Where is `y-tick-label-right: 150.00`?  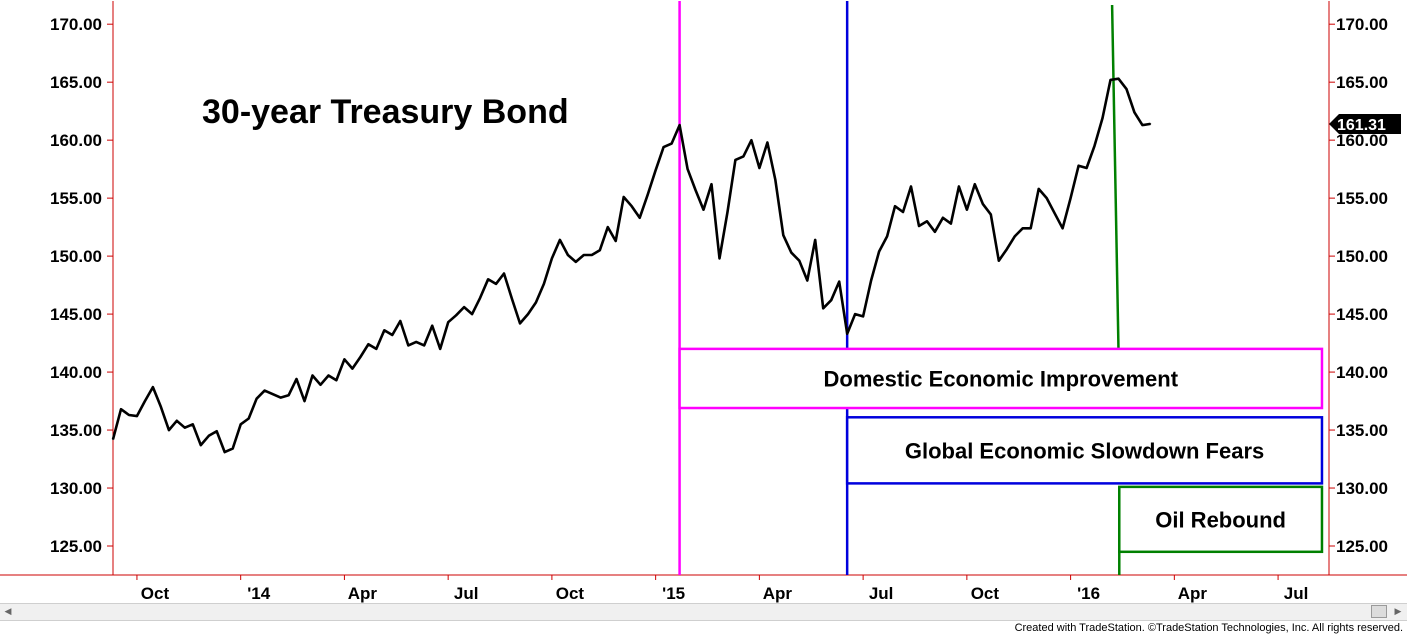 y-tick-label-right: 150.00 is located at coordinates (1362, 256).